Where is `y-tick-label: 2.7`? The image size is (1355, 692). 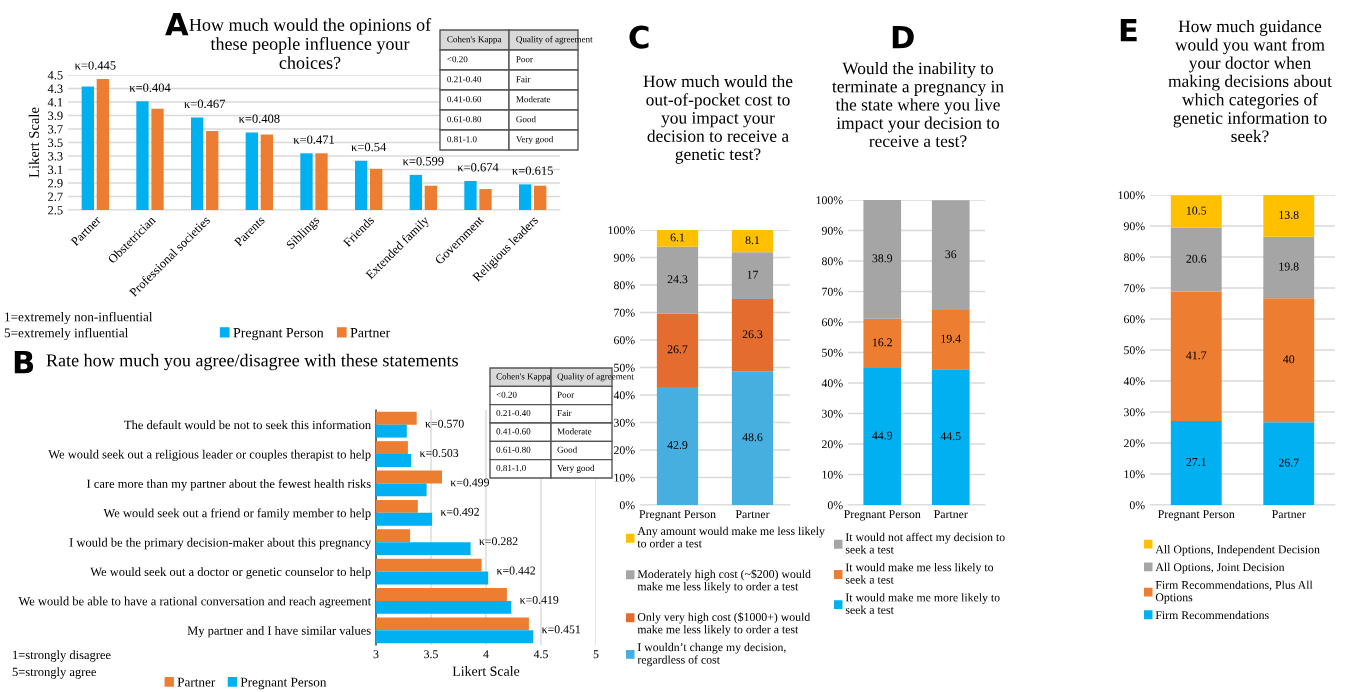 y-tick-label: 2.7 is located at coordinates (55, 197).